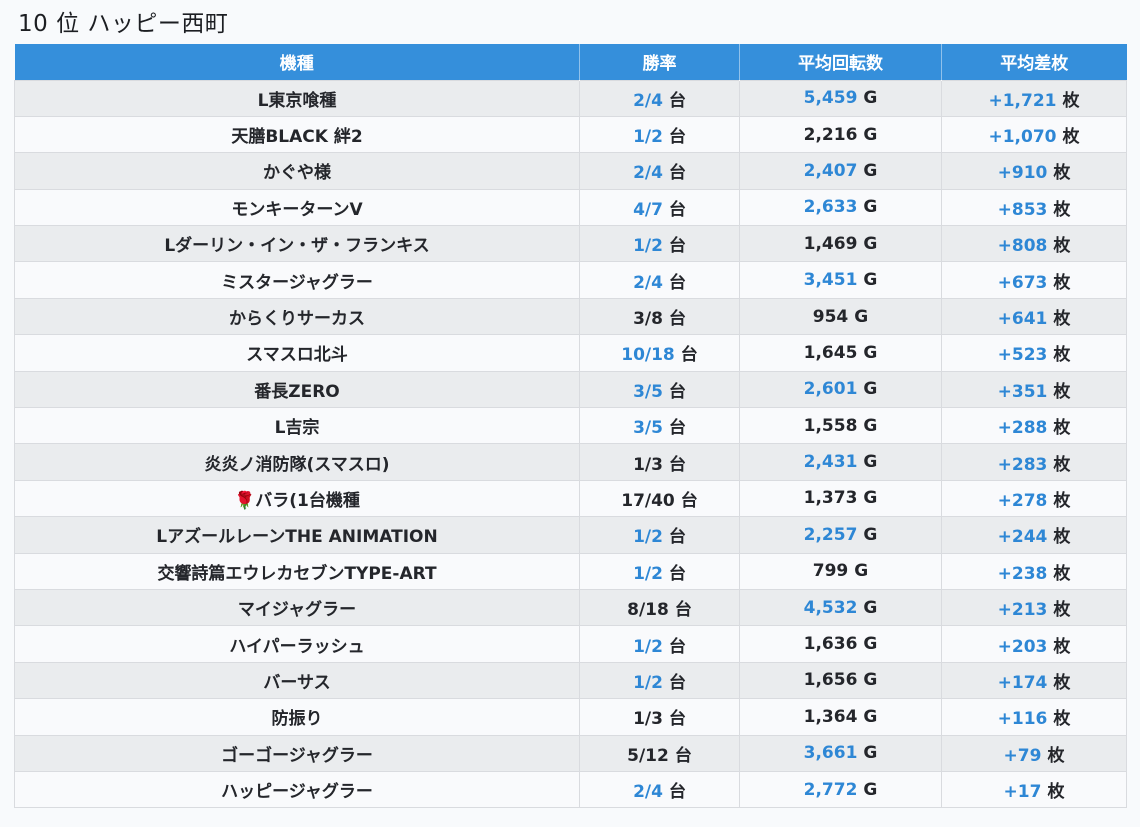 The image size is (1140, 827). I want to click on win-rate-cell: 1/2 台, so click(659, 571).